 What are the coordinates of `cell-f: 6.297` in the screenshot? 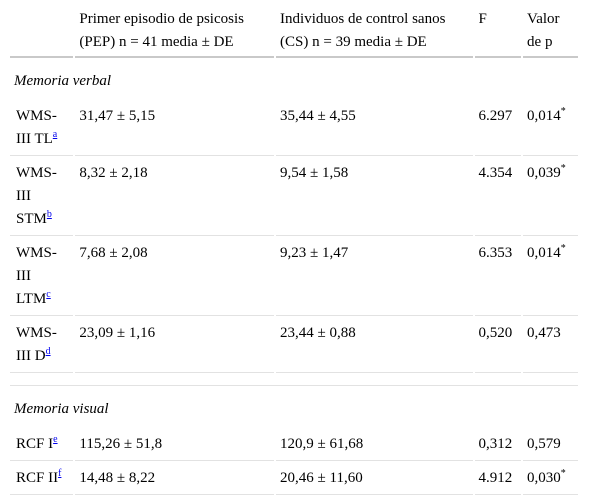 It's located at (498, 128).